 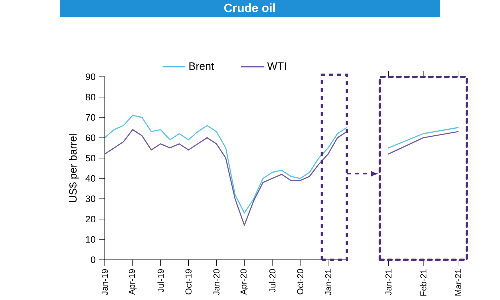 What do you see at coordinates (217, 282) in the screenshot?
I see `x-tick-label: Jan-20` at bounding box center [217, 282].